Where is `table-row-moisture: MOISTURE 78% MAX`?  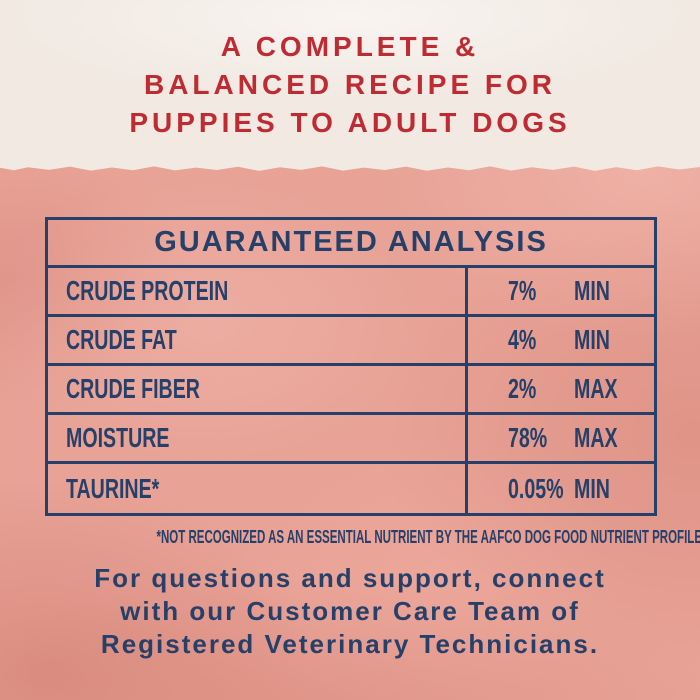
table-row-moisture: MOISTURE 78% MAX is located at coordinates (351, 439).